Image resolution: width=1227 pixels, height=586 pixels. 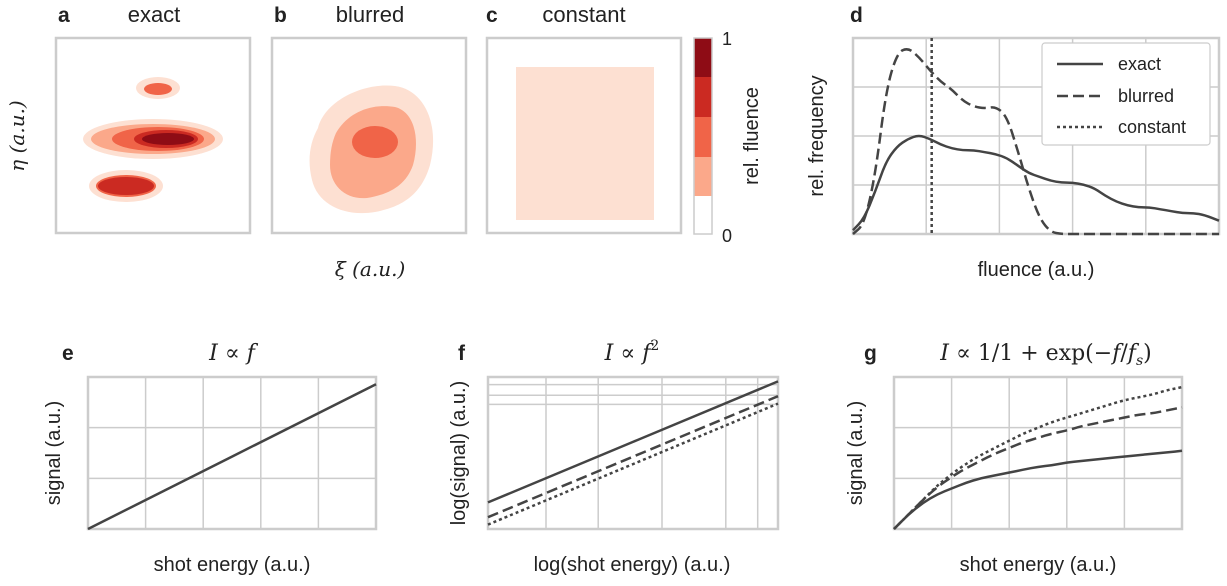 I want to click on title-e-part: f, so click(x=252, y=353).